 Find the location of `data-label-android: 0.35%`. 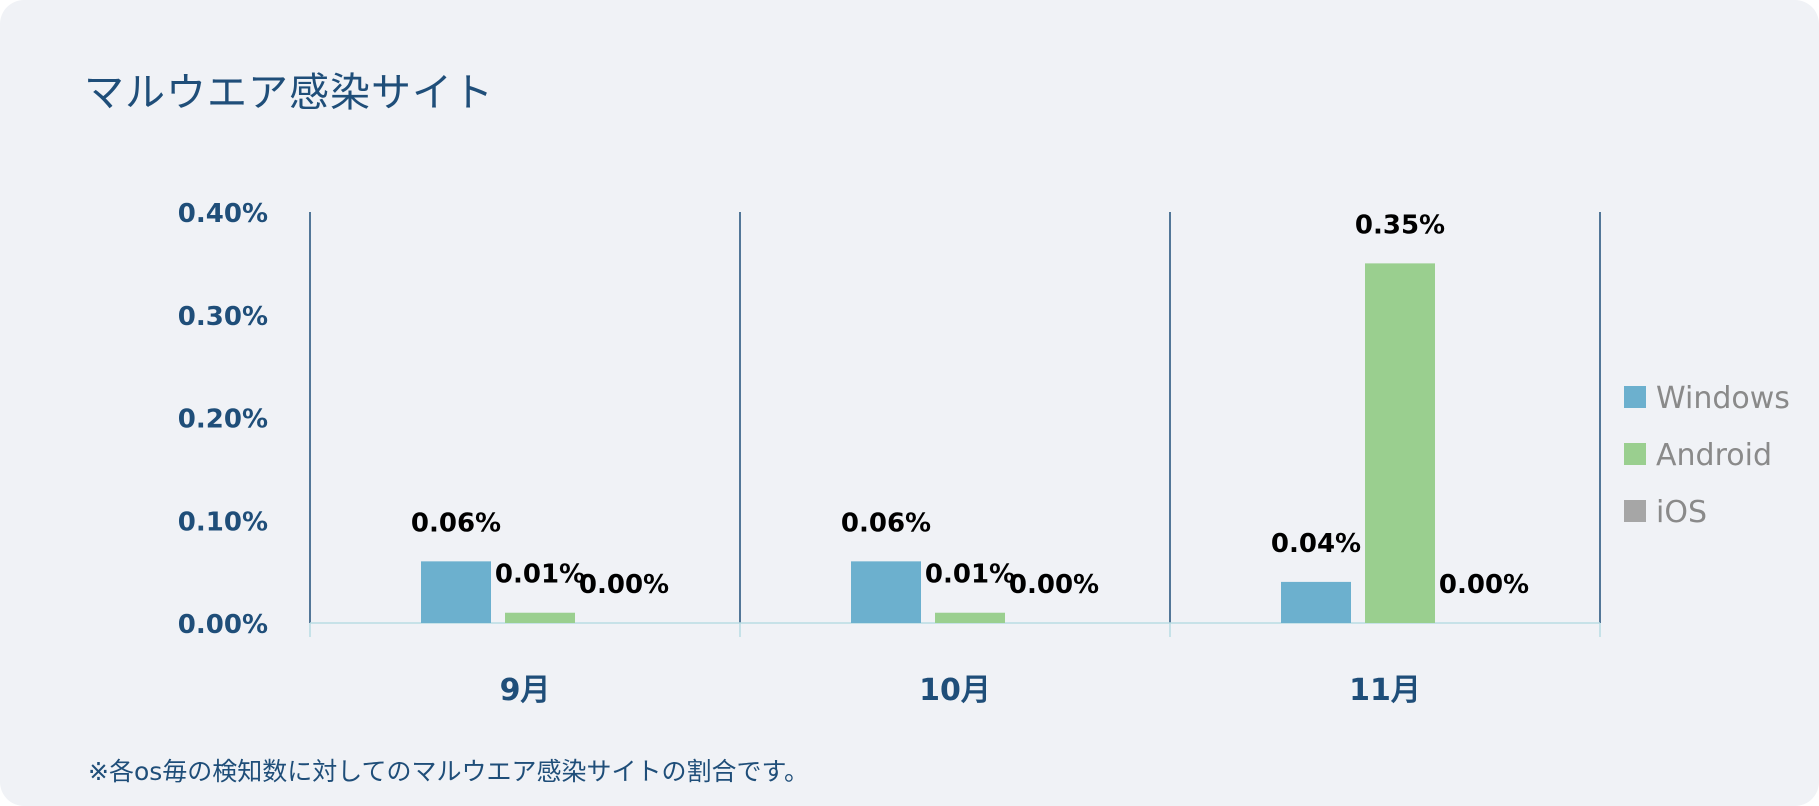

data-label-android: 0.35% is located at coordinates (1400, 225).